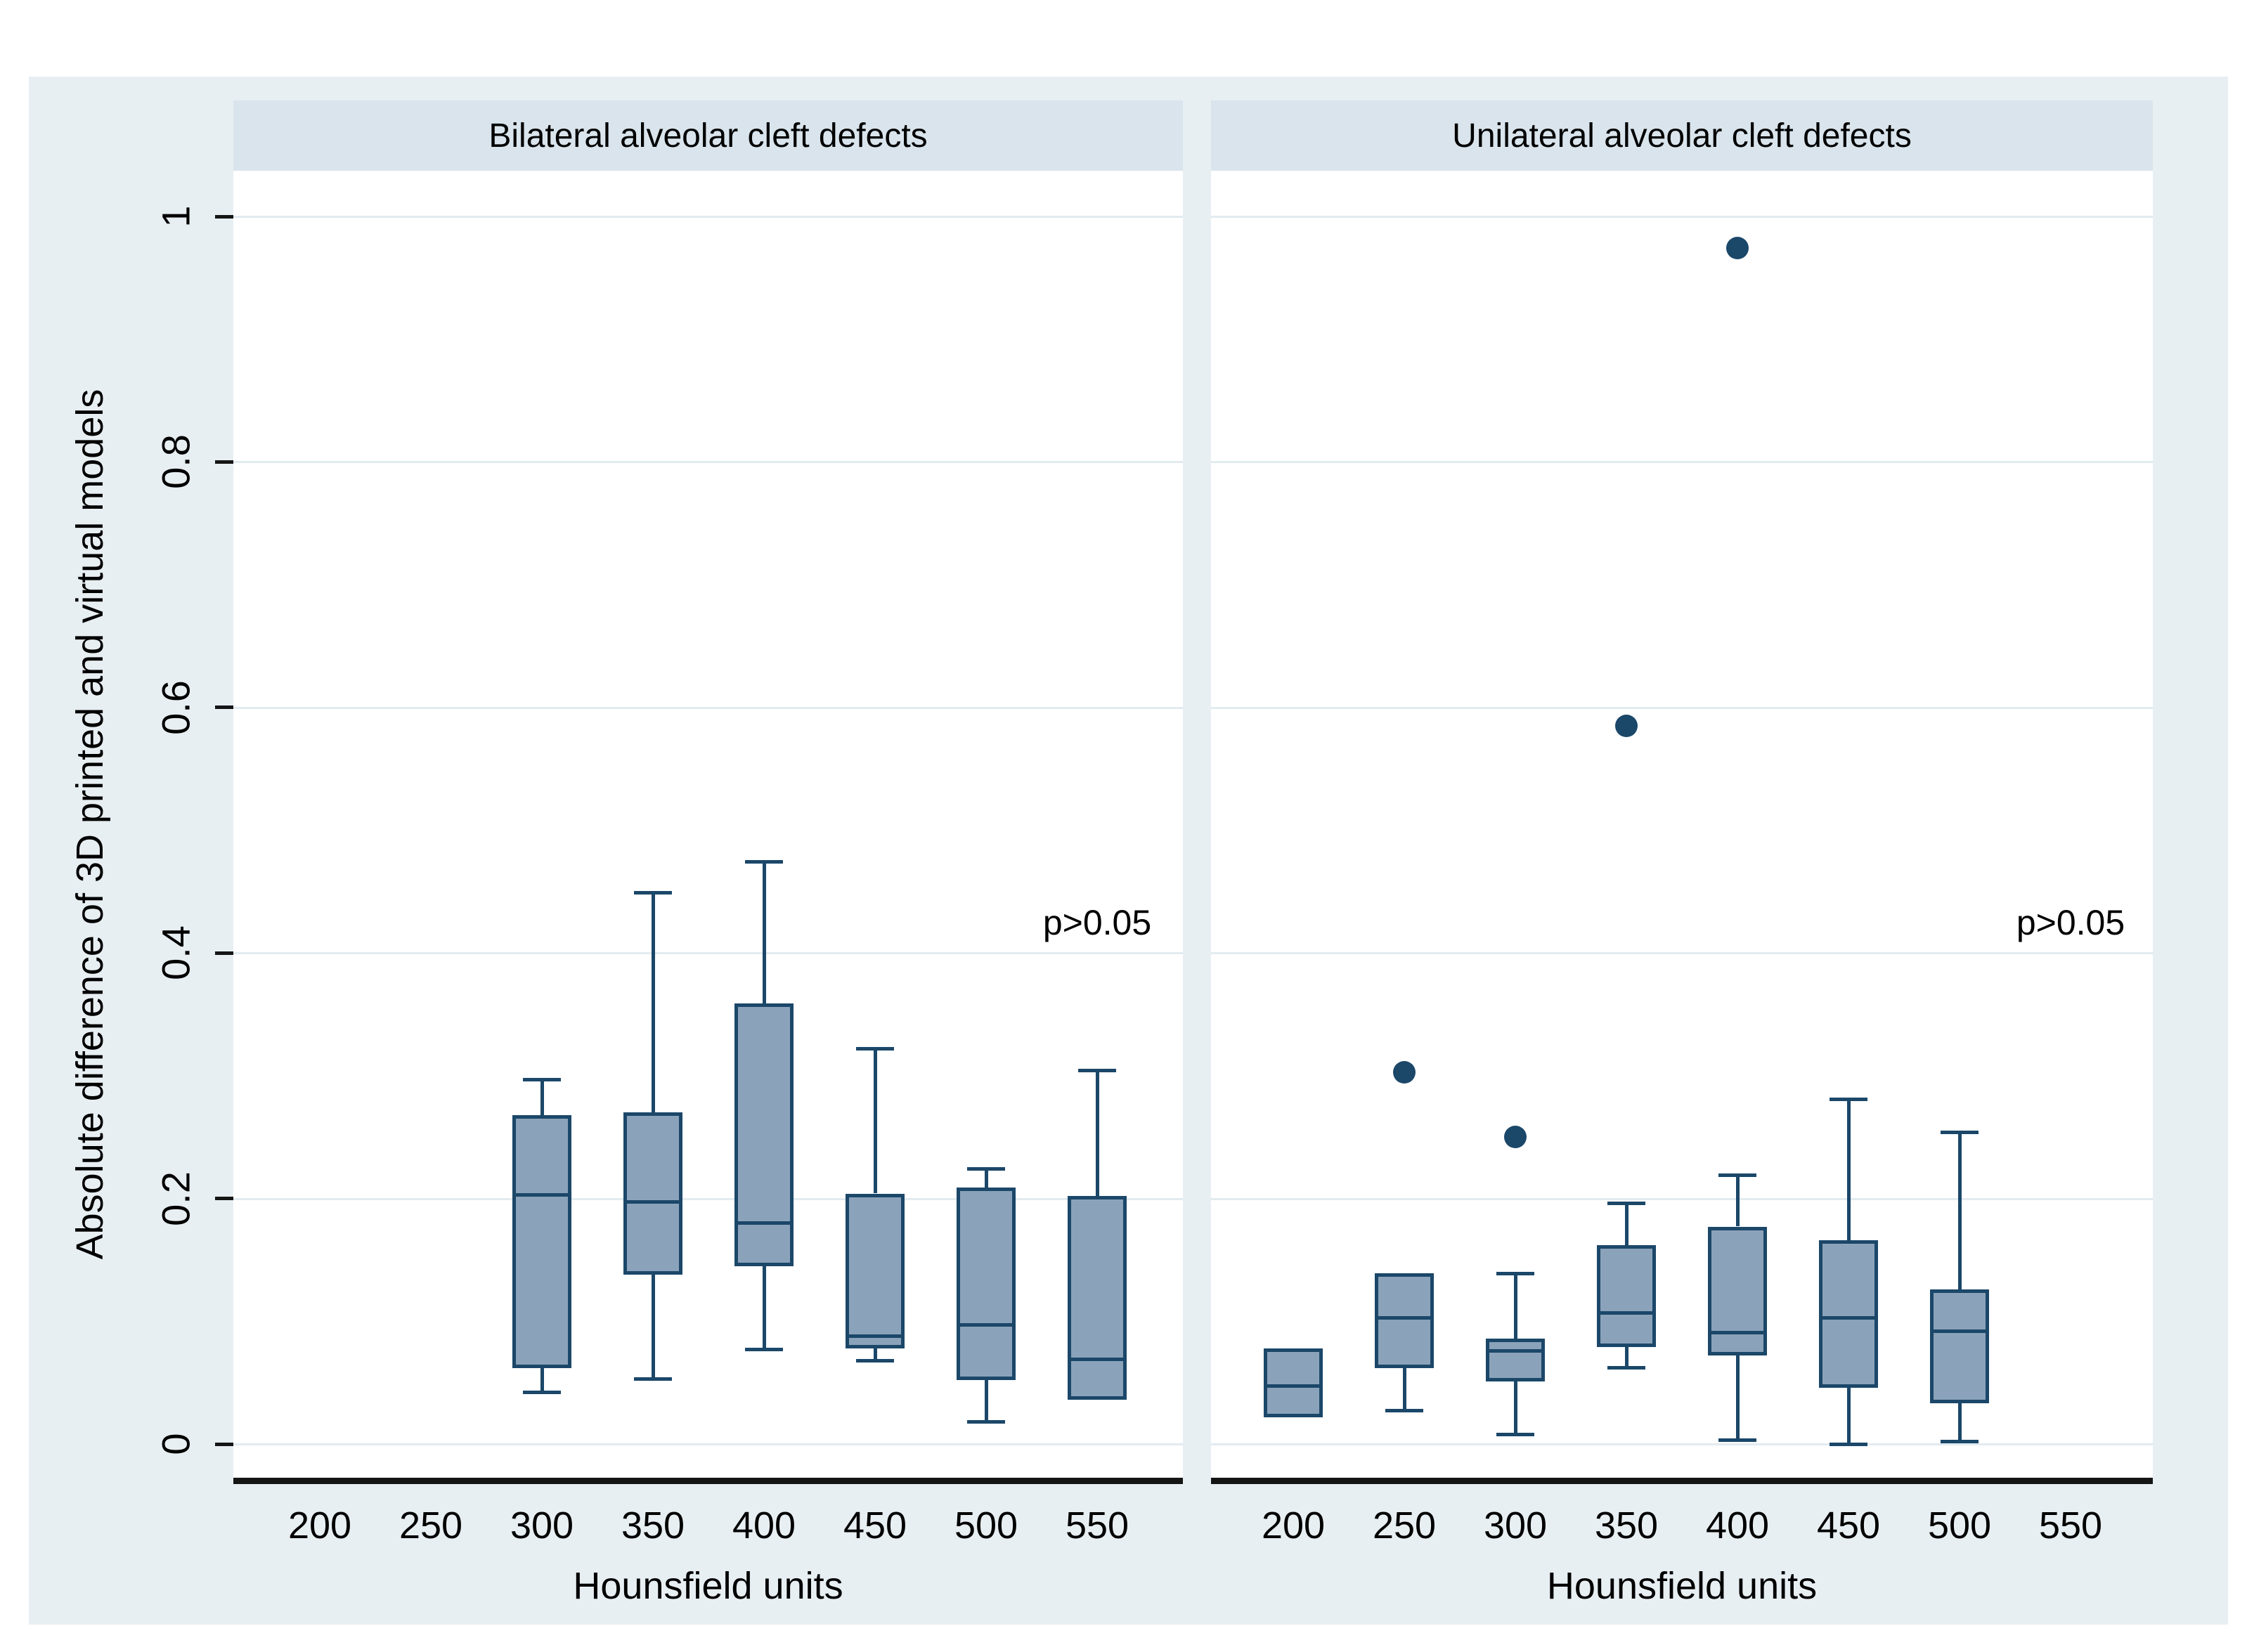  I want to click on x-tick-label: 400, so click(1738, 1525).